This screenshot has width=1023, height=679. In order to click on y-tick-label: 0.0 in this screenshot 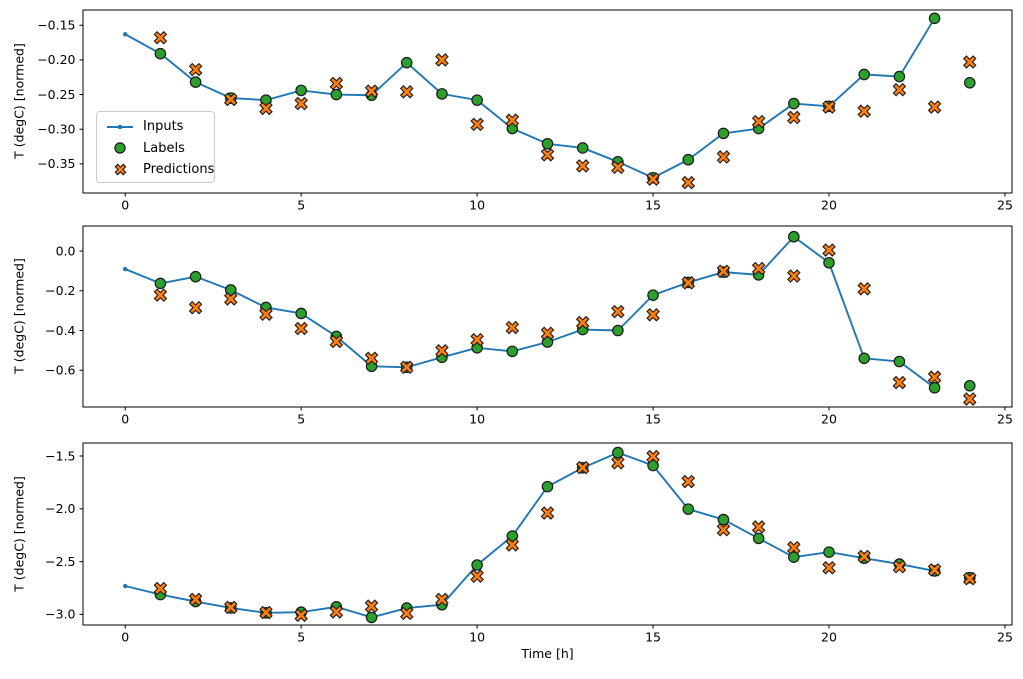, I will do `click(66, 250)`.